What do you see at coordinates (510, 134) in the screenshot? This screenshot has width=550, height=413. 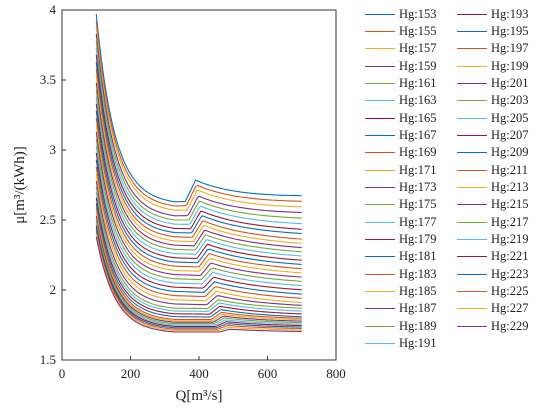 I see `legend-label: Hg:207` at bounding box center [510, 134].